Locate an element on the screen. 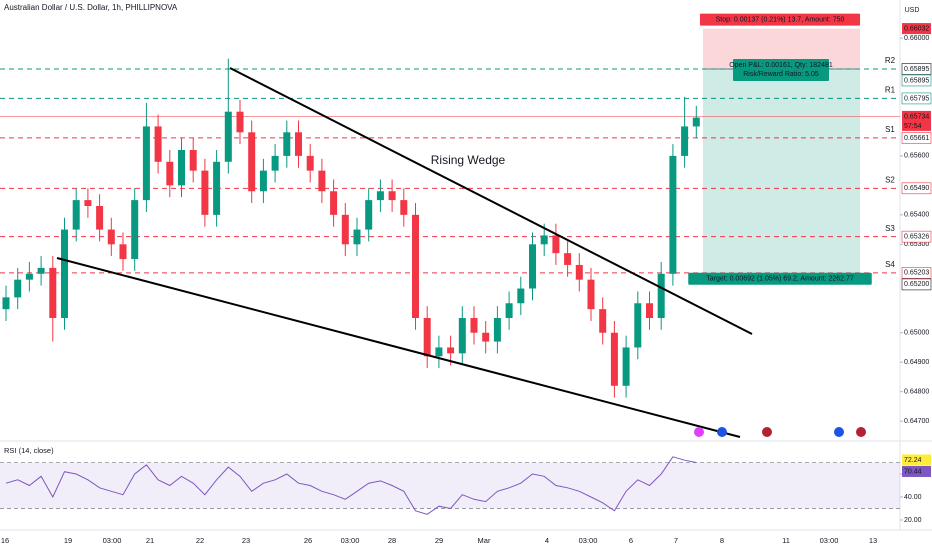 The height and width of the screenshot is (550, 932). countdown: 57:54 is located at coordinates (913, 126).